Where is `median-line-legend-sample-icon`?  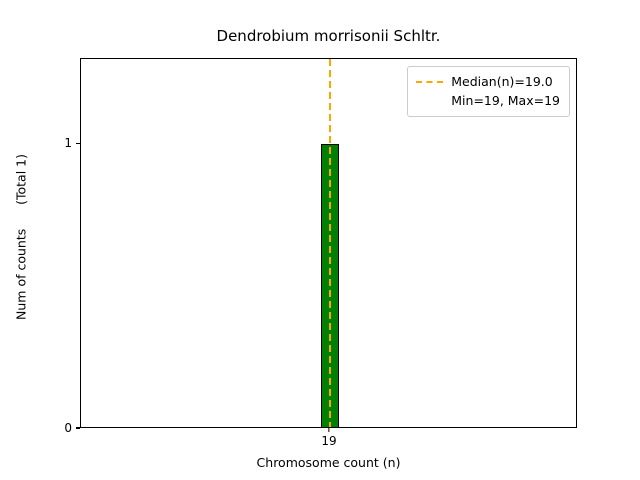
median-line-legend-sample-icon is located at coordinates (430, 81).